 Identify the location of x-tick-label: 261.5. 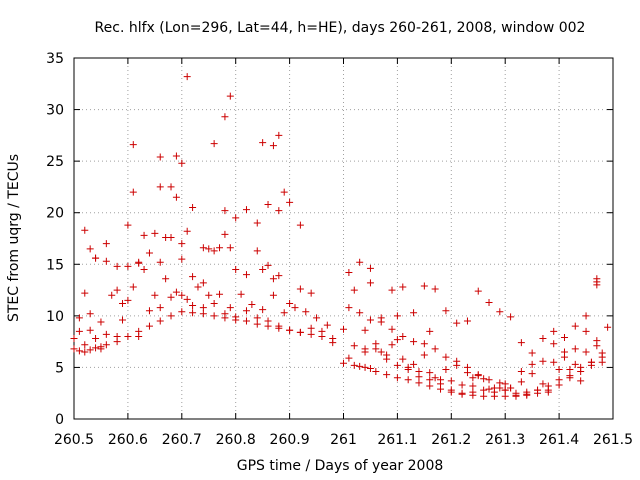
(613, 440).